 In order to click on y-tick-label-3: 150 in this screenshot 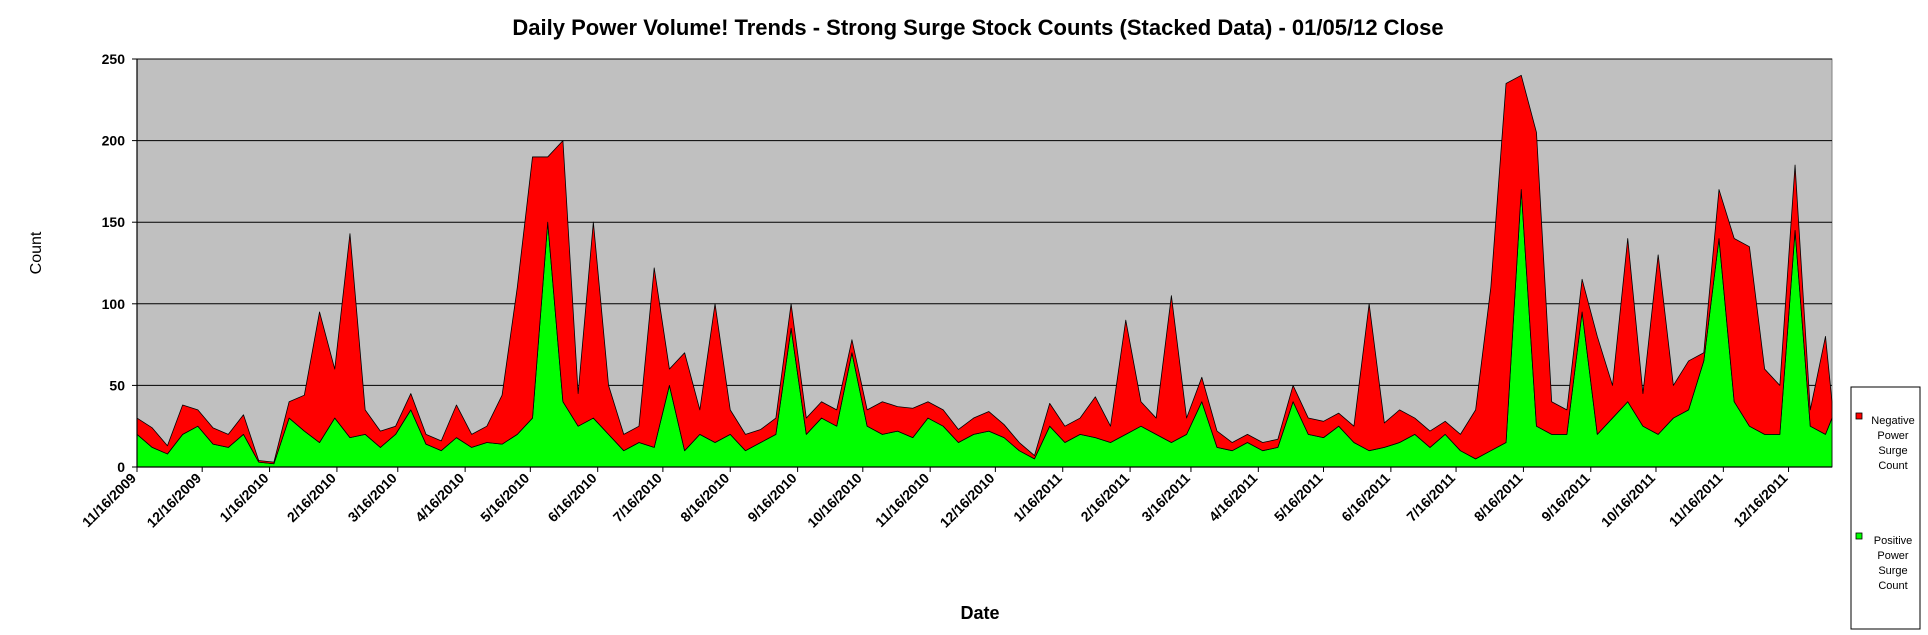, I will do `click(114, 222)`.